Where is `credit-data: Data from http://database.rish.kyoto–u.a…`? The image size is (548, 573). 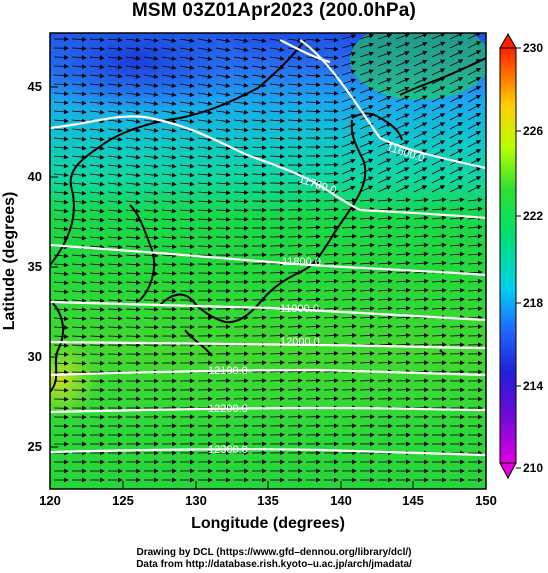
credit-data: Data from http://database.rish.kyoto–u.a… is located at coordinates (274, 564).